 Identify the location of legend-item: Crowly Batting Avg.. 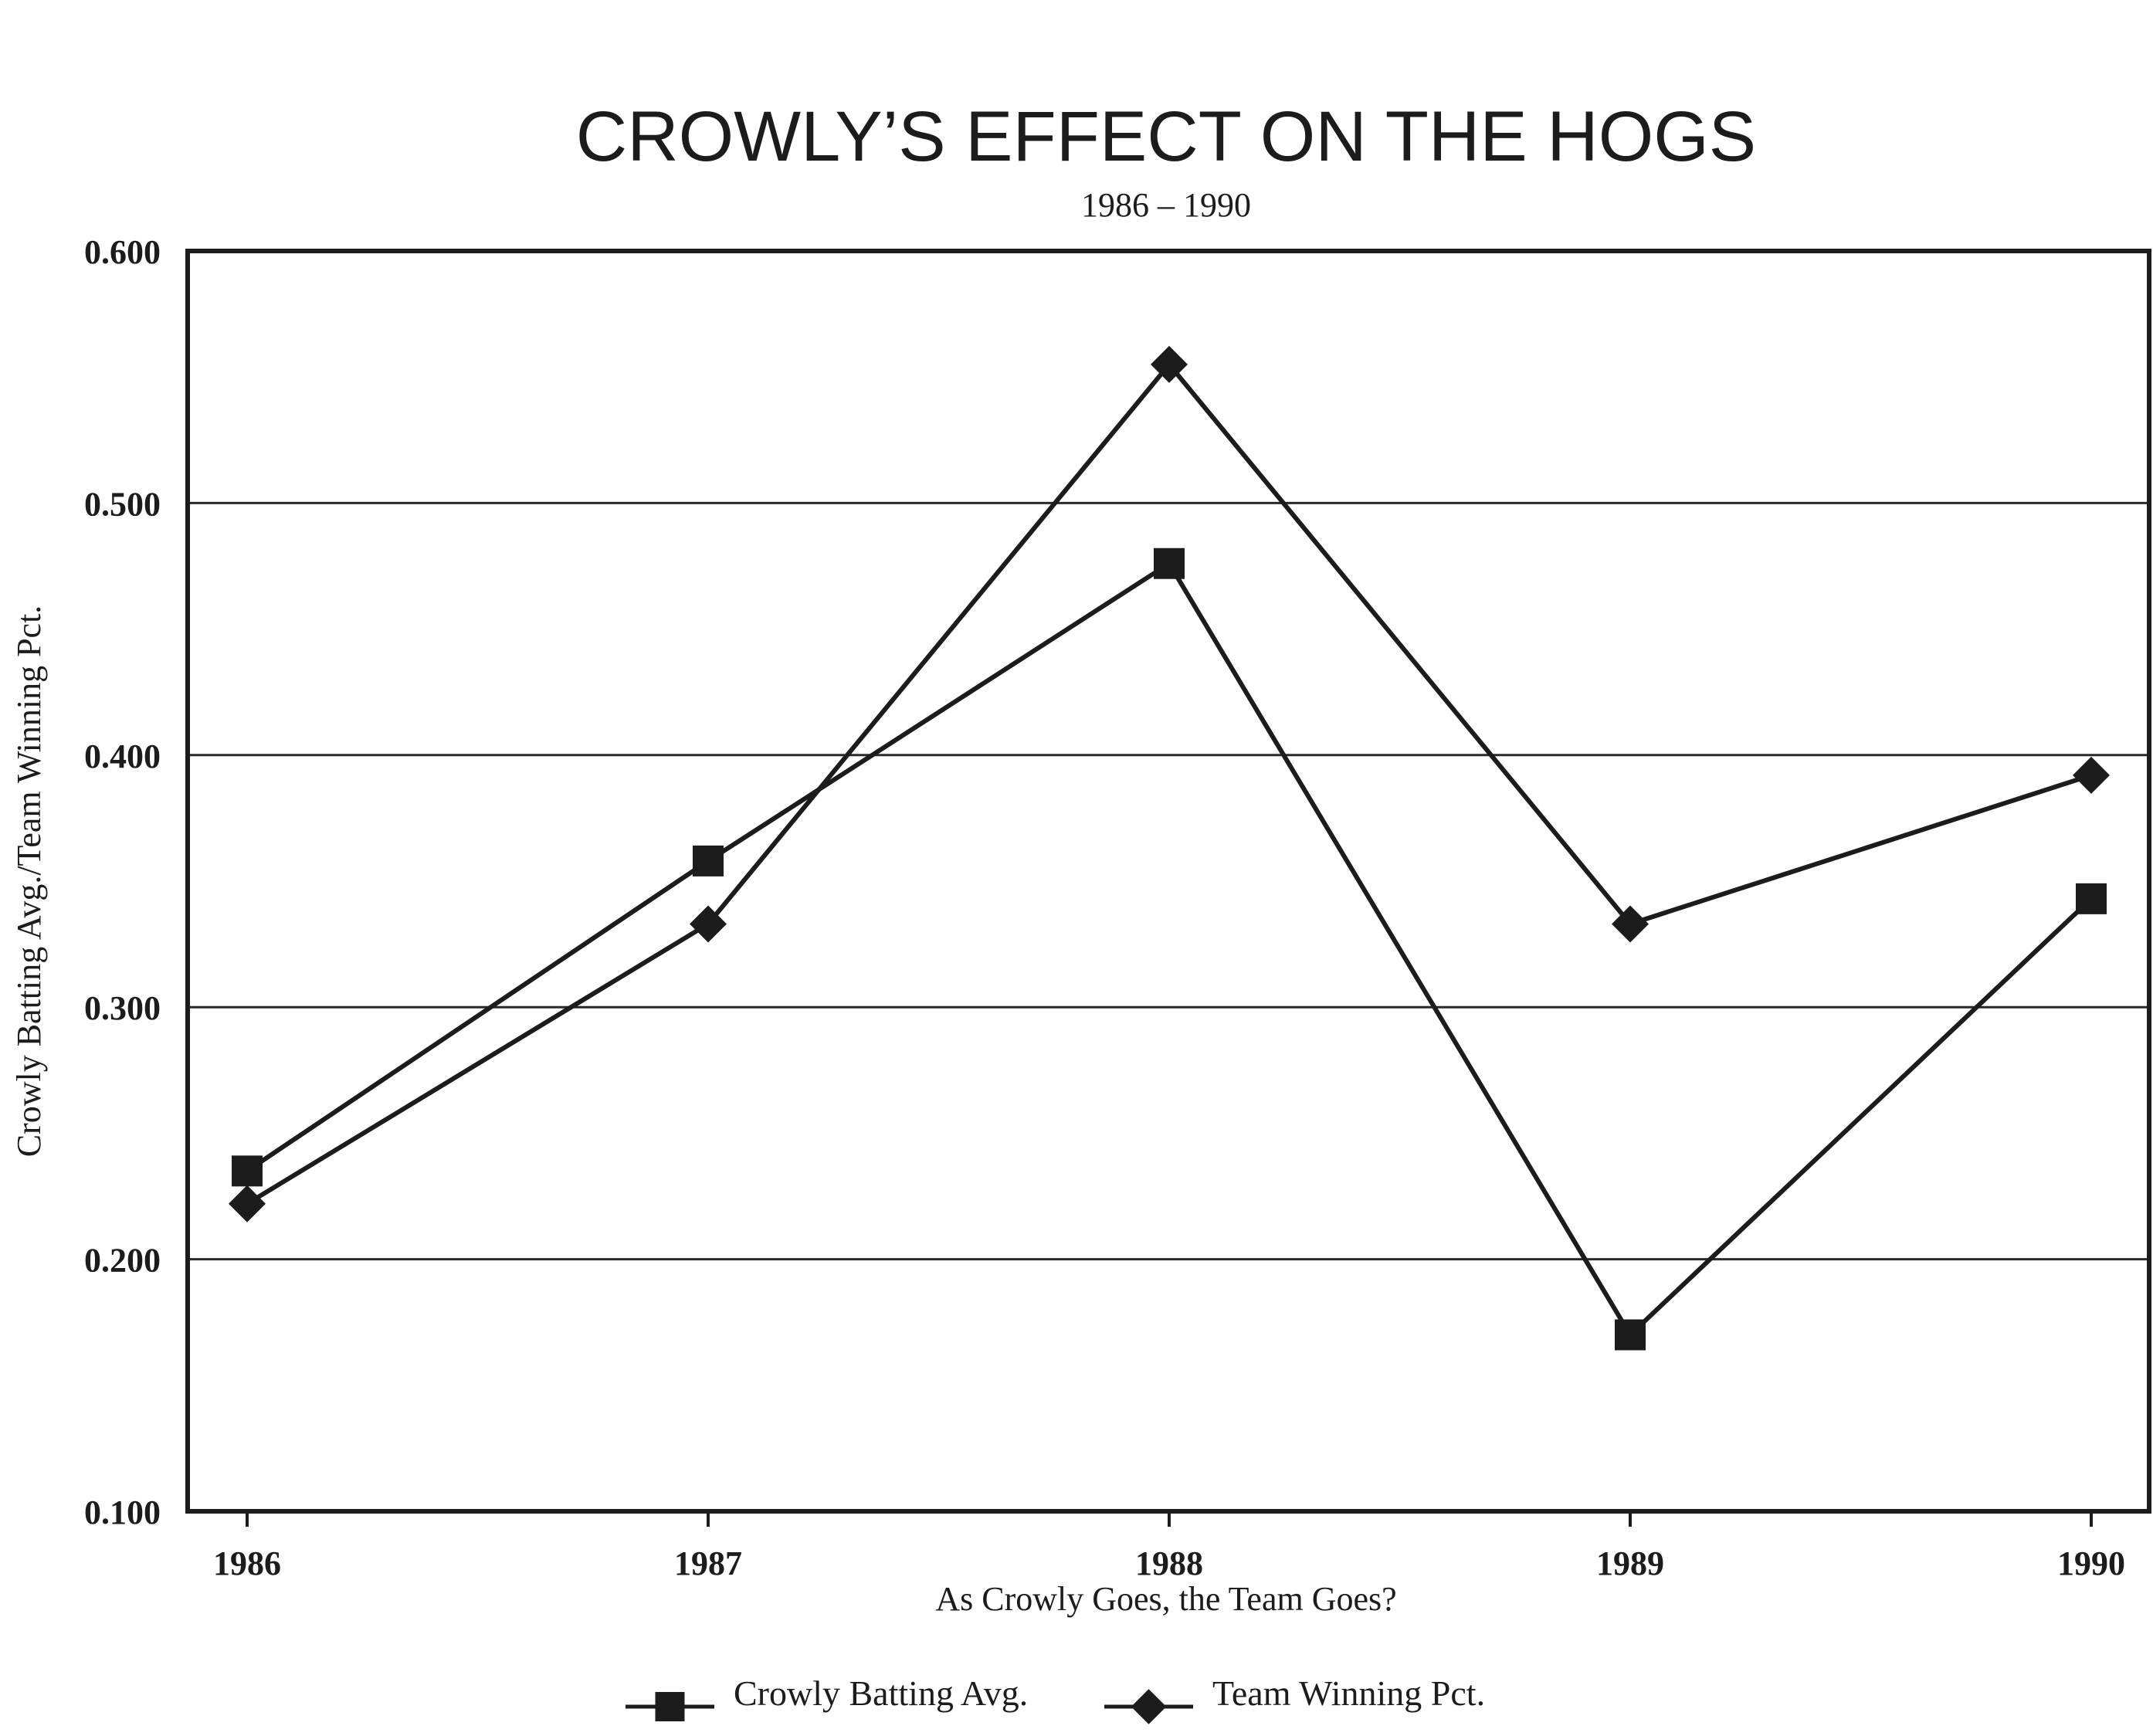
(827, 1697).